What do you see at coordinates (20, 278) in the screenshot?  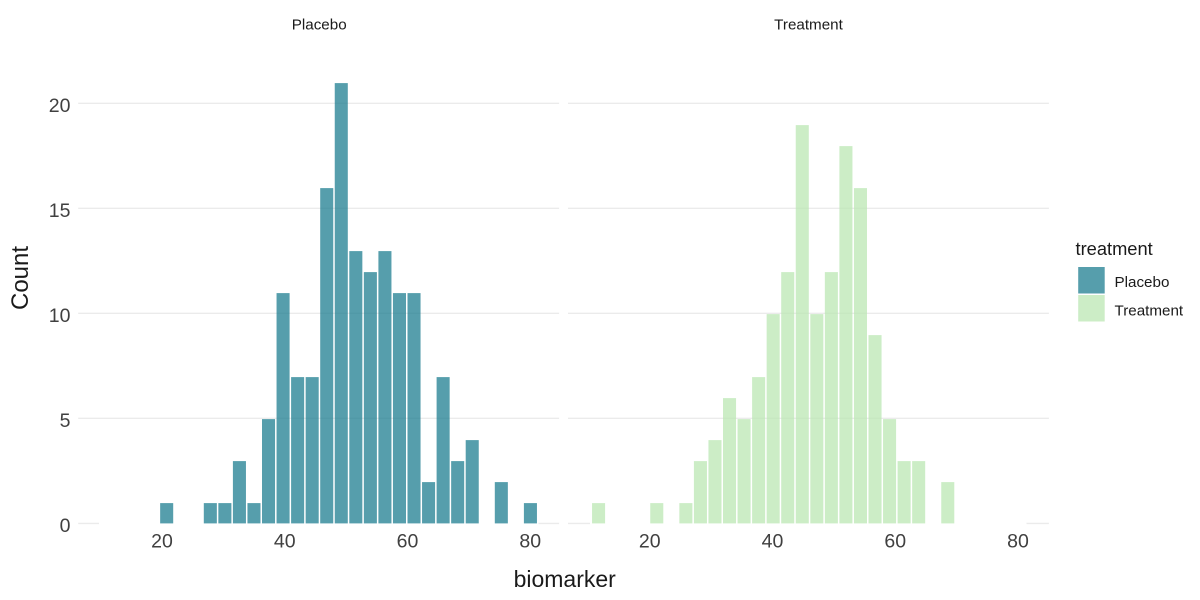 I see `svg-text: Count` at bounding box center [20, 278].